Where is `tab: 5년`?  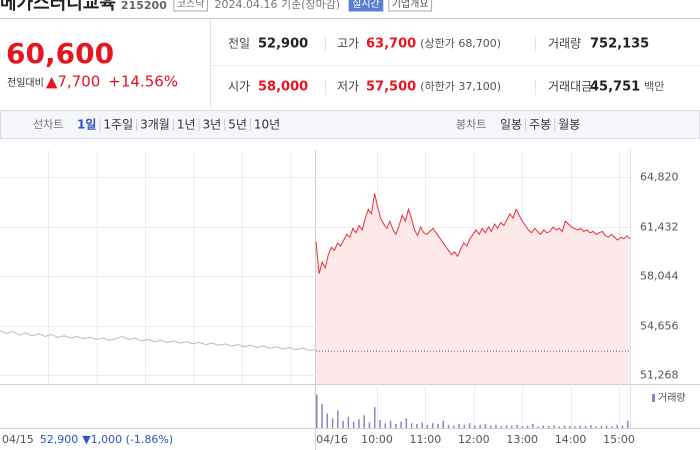
tab: 5년 is located at coordinates (237, 125).